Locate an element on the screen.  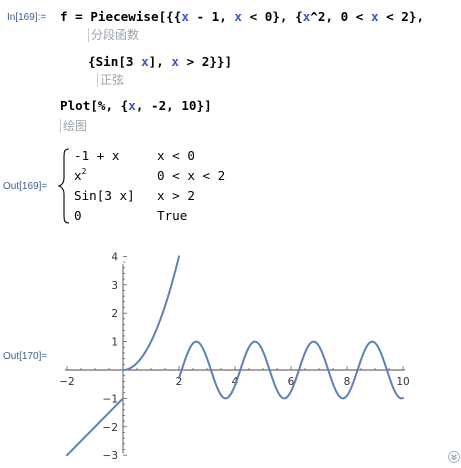
x-tick-label: 8 is located at coordinates (347, 382).